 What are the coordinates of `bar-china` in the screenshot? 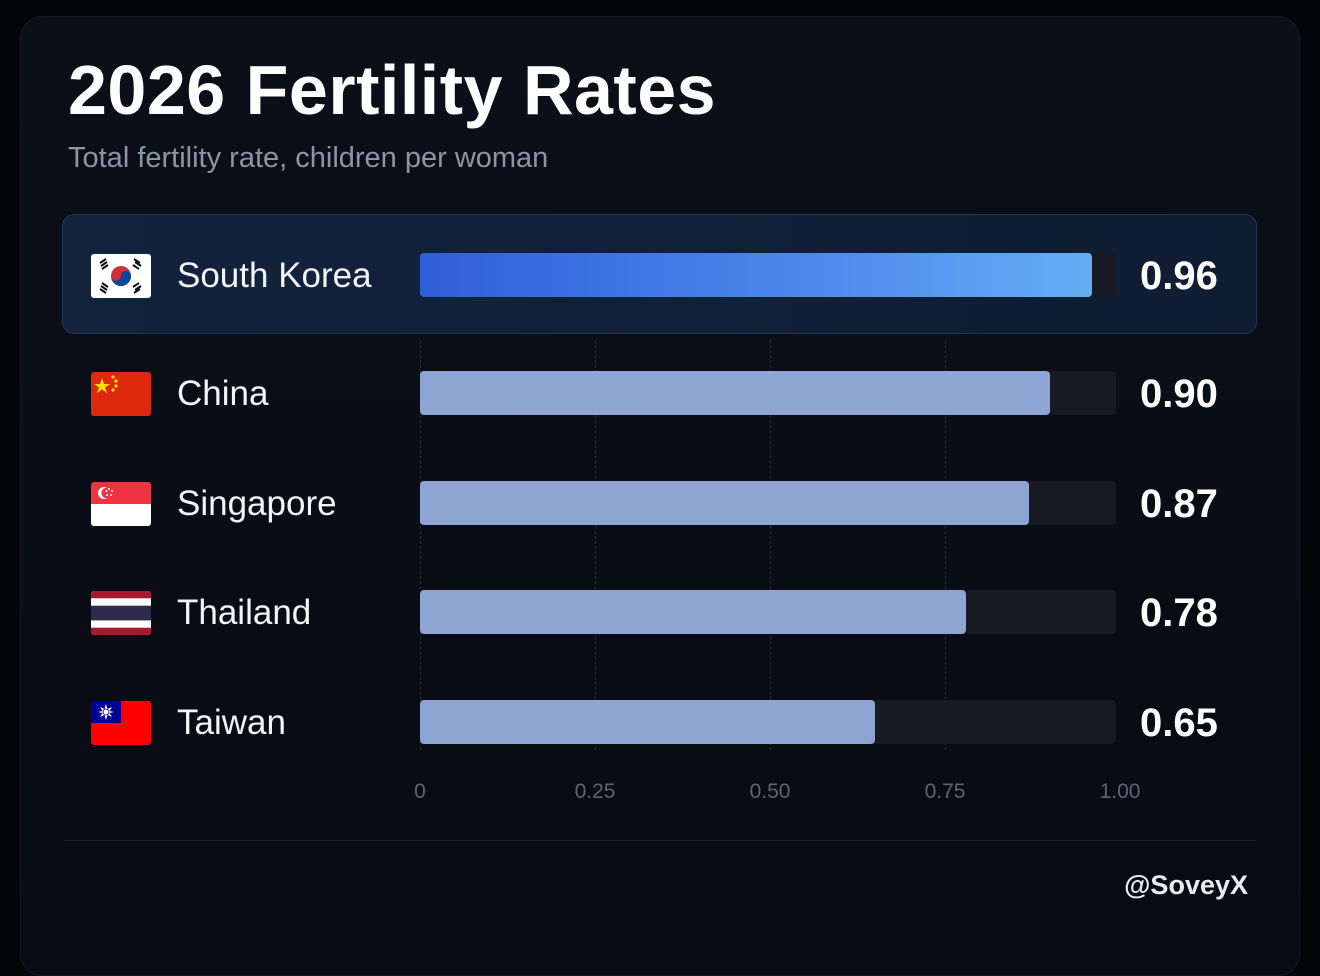 It's located at (735, 393).